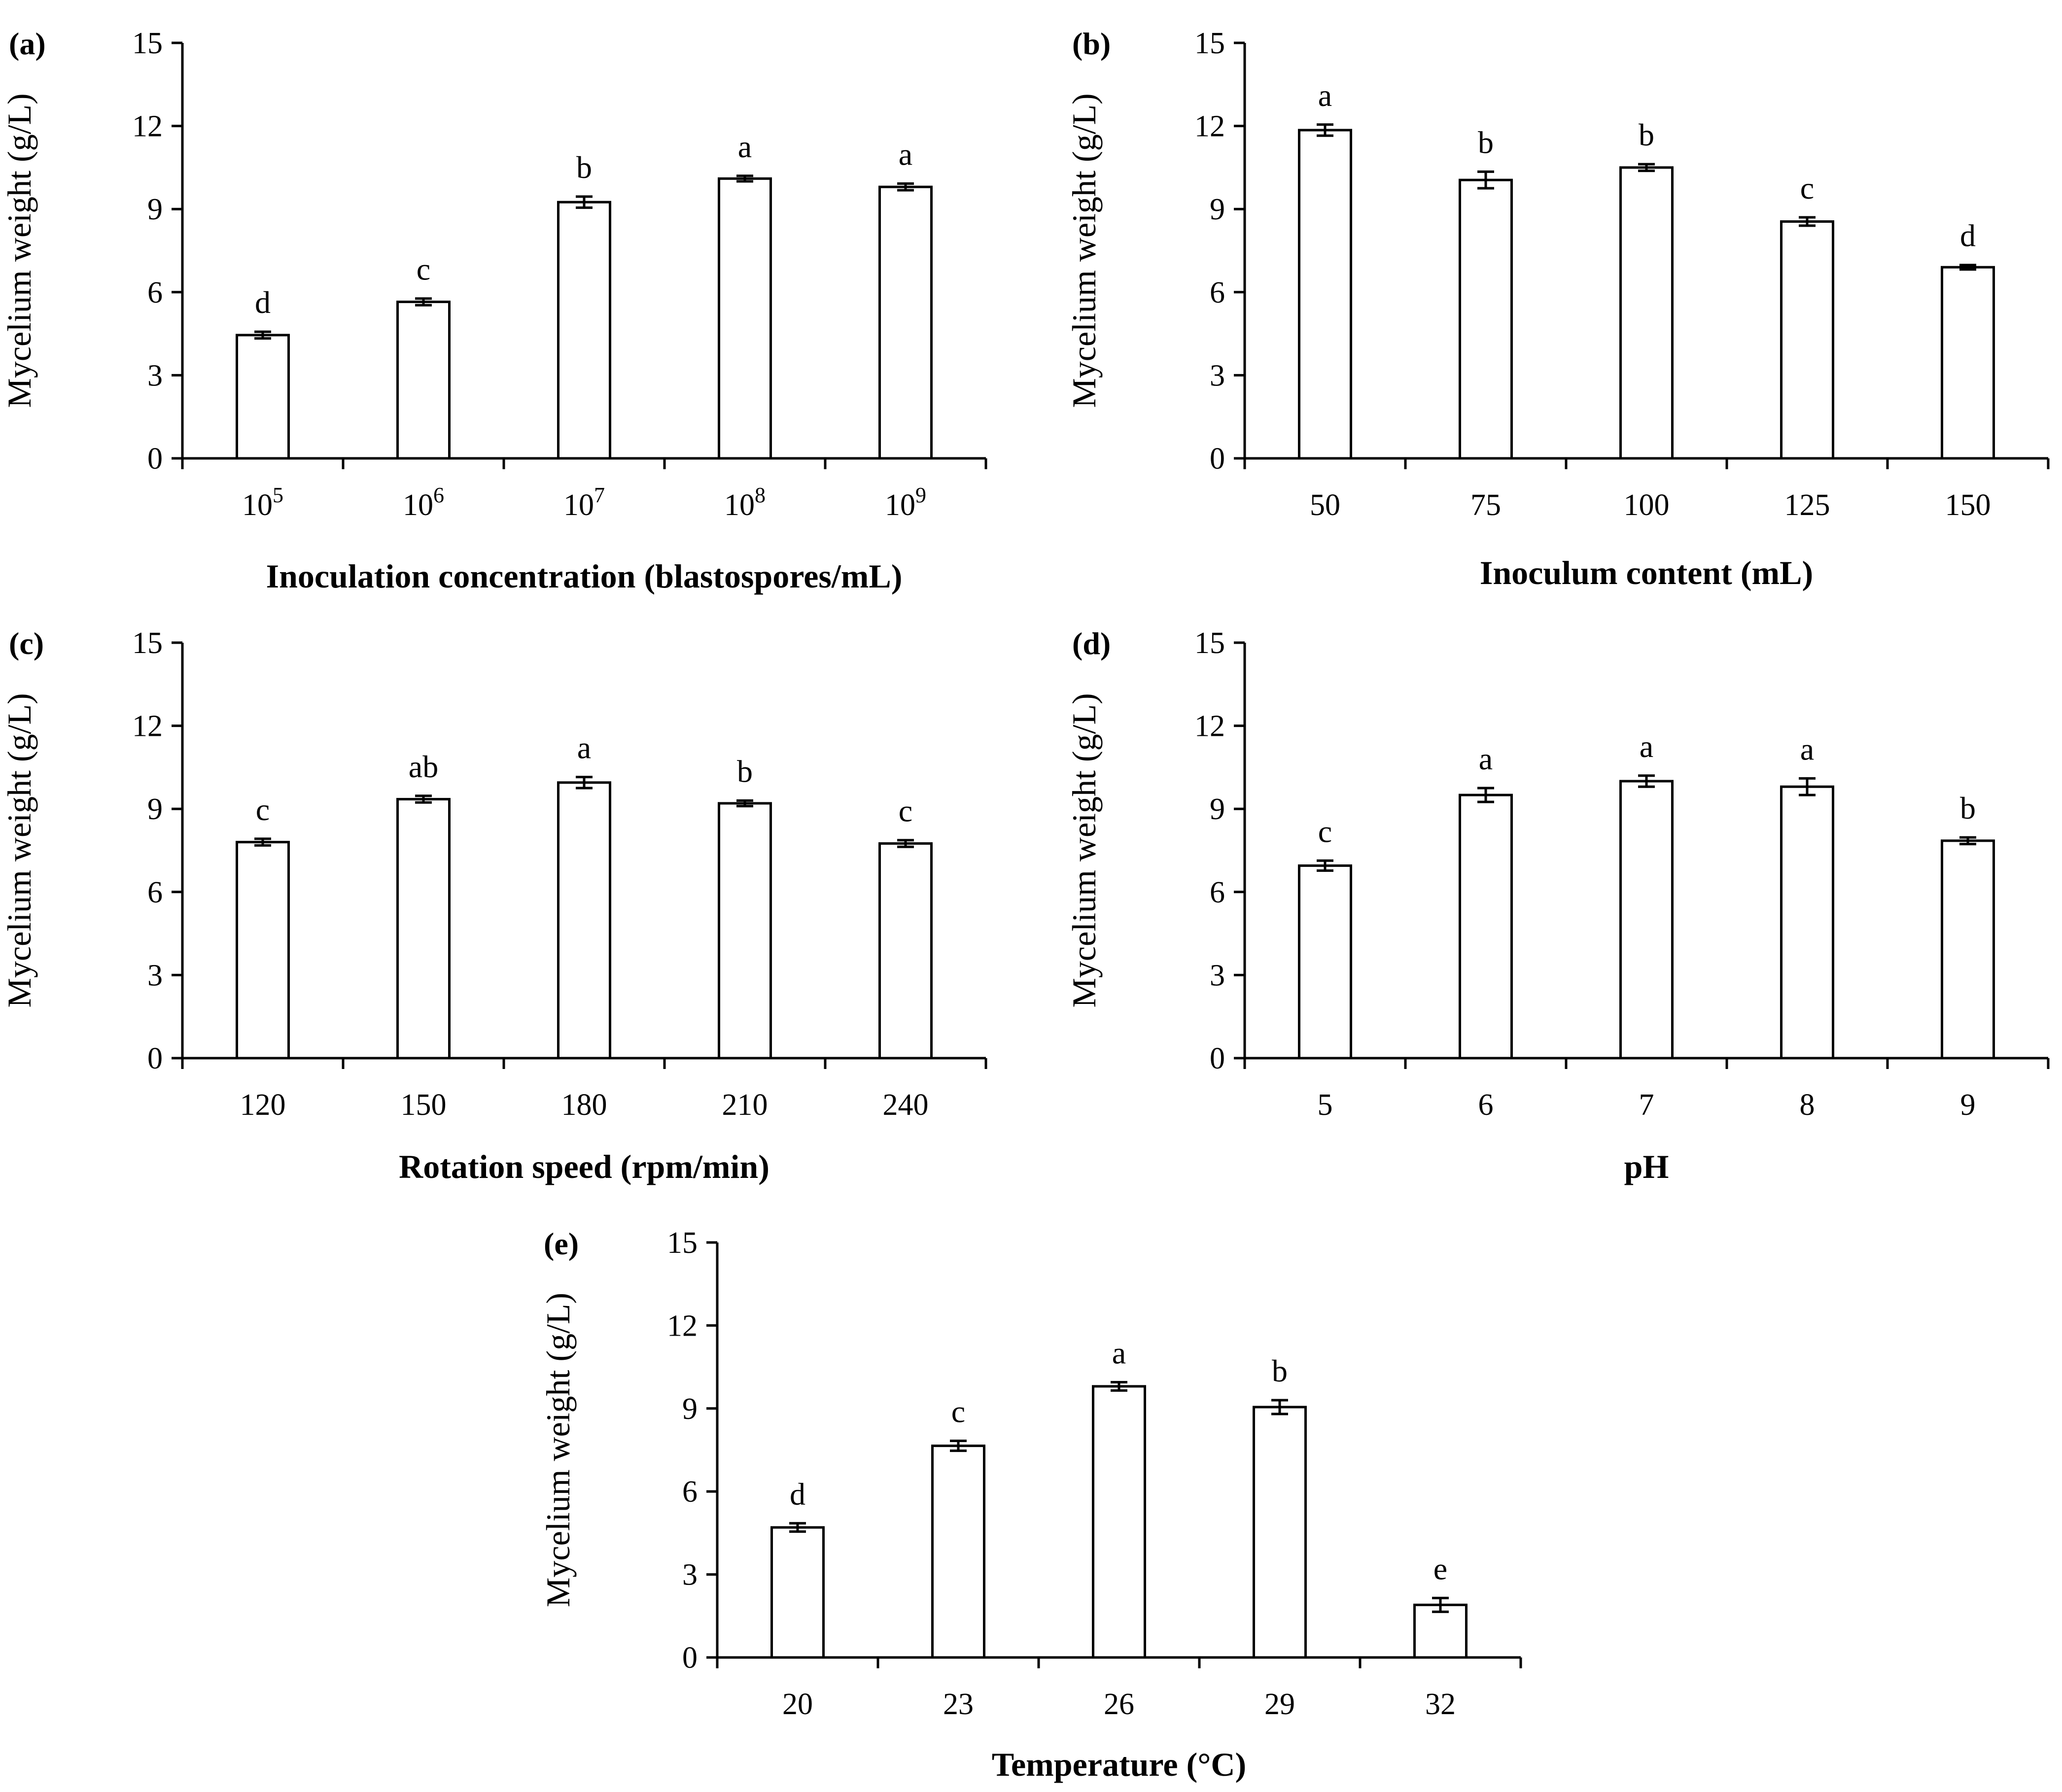 The height and width of the screenshot is (1792, 2062). What do you see at coordinates (745, 1105) in the screenshot?
I see `x-tick-label: 210` at bounding box center [745, 1105].